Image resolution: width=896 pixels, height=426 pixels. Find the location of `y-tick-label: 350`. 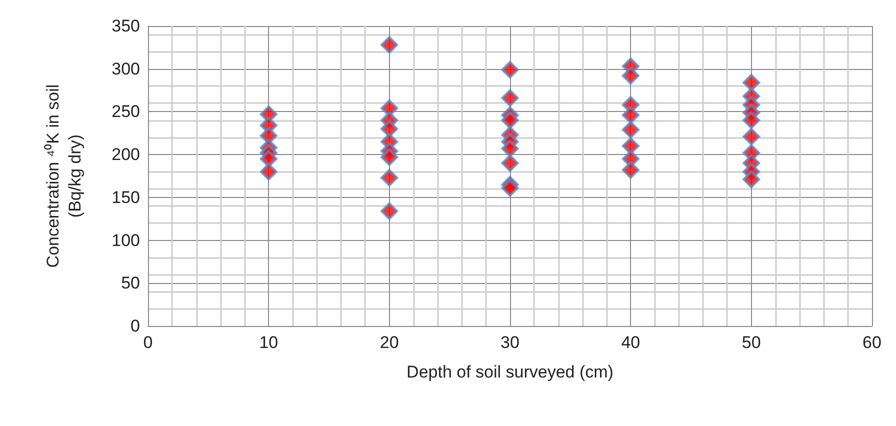

y-tick-label: 350 is located at coordinates (126, 26).